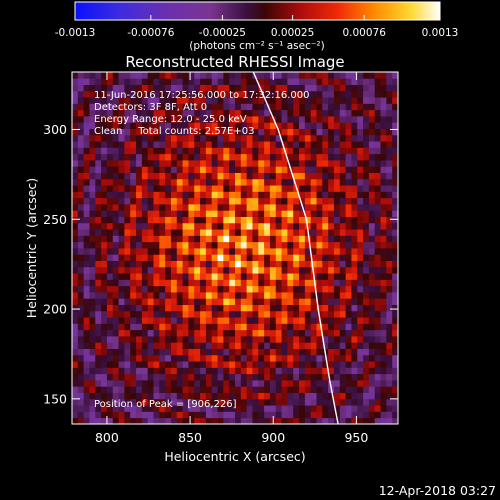 Image resolution: width=500 pixels, height=500 pixels. What do you see at coordinates (55, 219) in the screenshot?
I see `y-tick-label: 250` at bounding box center [55, 219].